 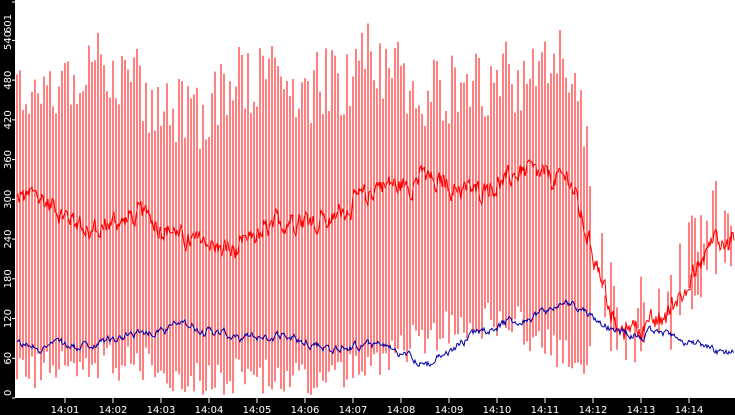 I want to click on y-tick-label: 300, so click(x=8, y=199).